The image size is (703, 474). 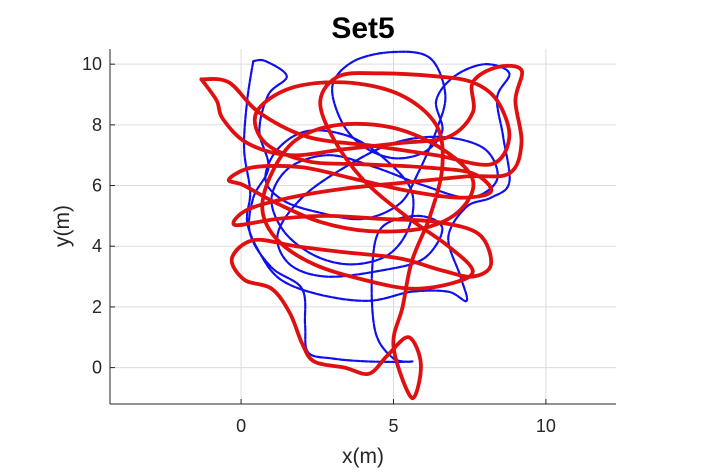 I want to click on y-tick-label: 10, so click(x=92, y=64).